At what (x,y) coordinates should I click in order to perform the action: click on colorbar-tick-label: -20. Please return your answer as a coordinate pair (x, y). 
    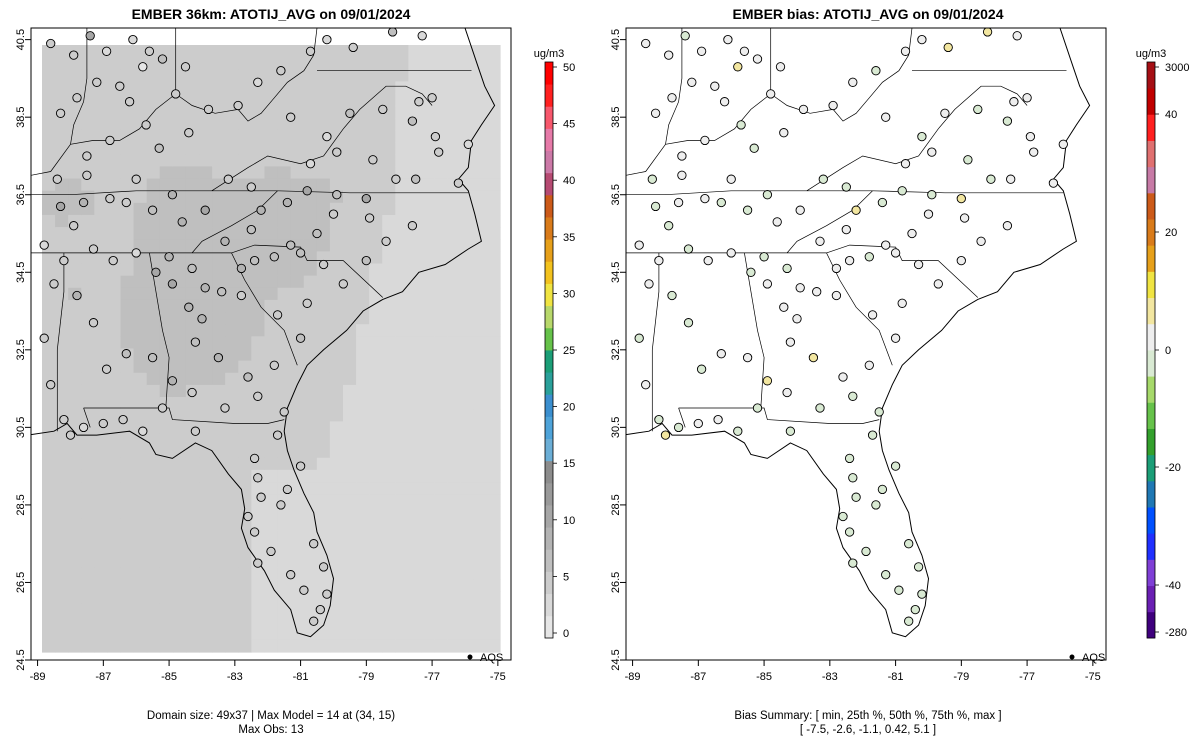
    Looking at the image, I should click on (1173, 468).